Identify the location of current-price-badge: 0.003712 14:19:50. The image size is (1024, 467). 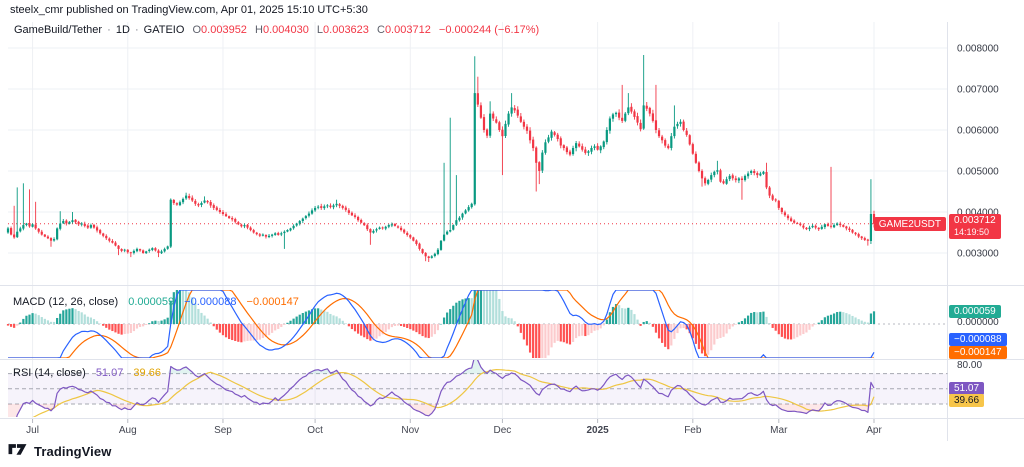
(975, 226).